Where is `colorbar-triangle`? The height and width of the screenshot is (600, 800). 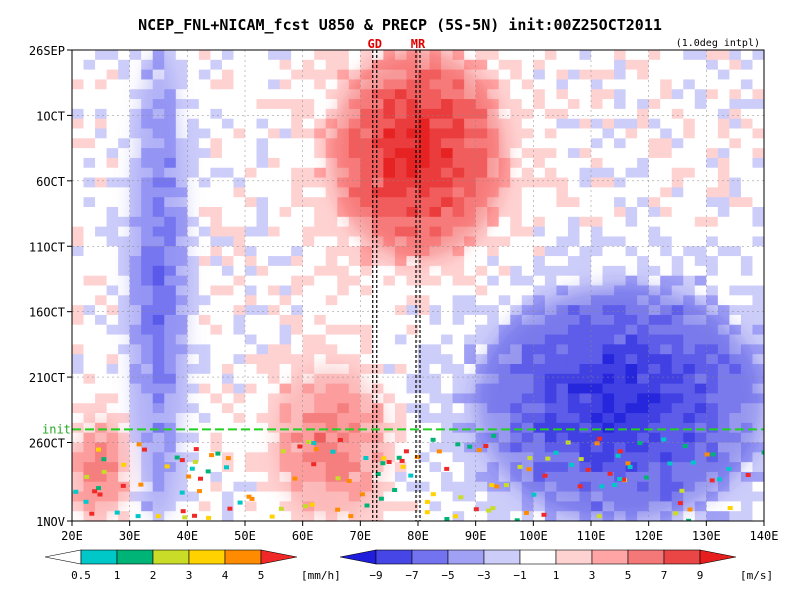
colorbar-triangle is located at coordinates (63, 557).